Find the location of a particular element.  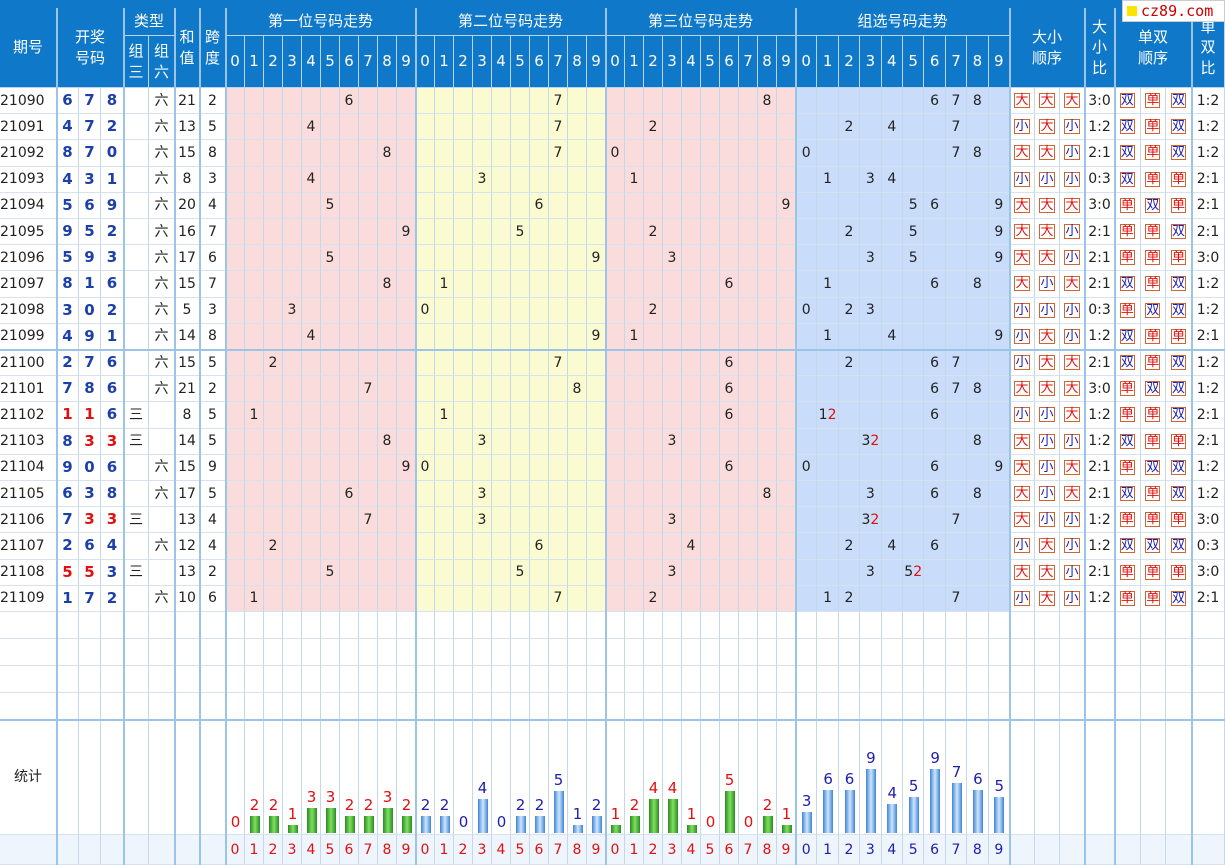

row-odd-even-ratio: 2:1 is located at coordinates (1208, 336).